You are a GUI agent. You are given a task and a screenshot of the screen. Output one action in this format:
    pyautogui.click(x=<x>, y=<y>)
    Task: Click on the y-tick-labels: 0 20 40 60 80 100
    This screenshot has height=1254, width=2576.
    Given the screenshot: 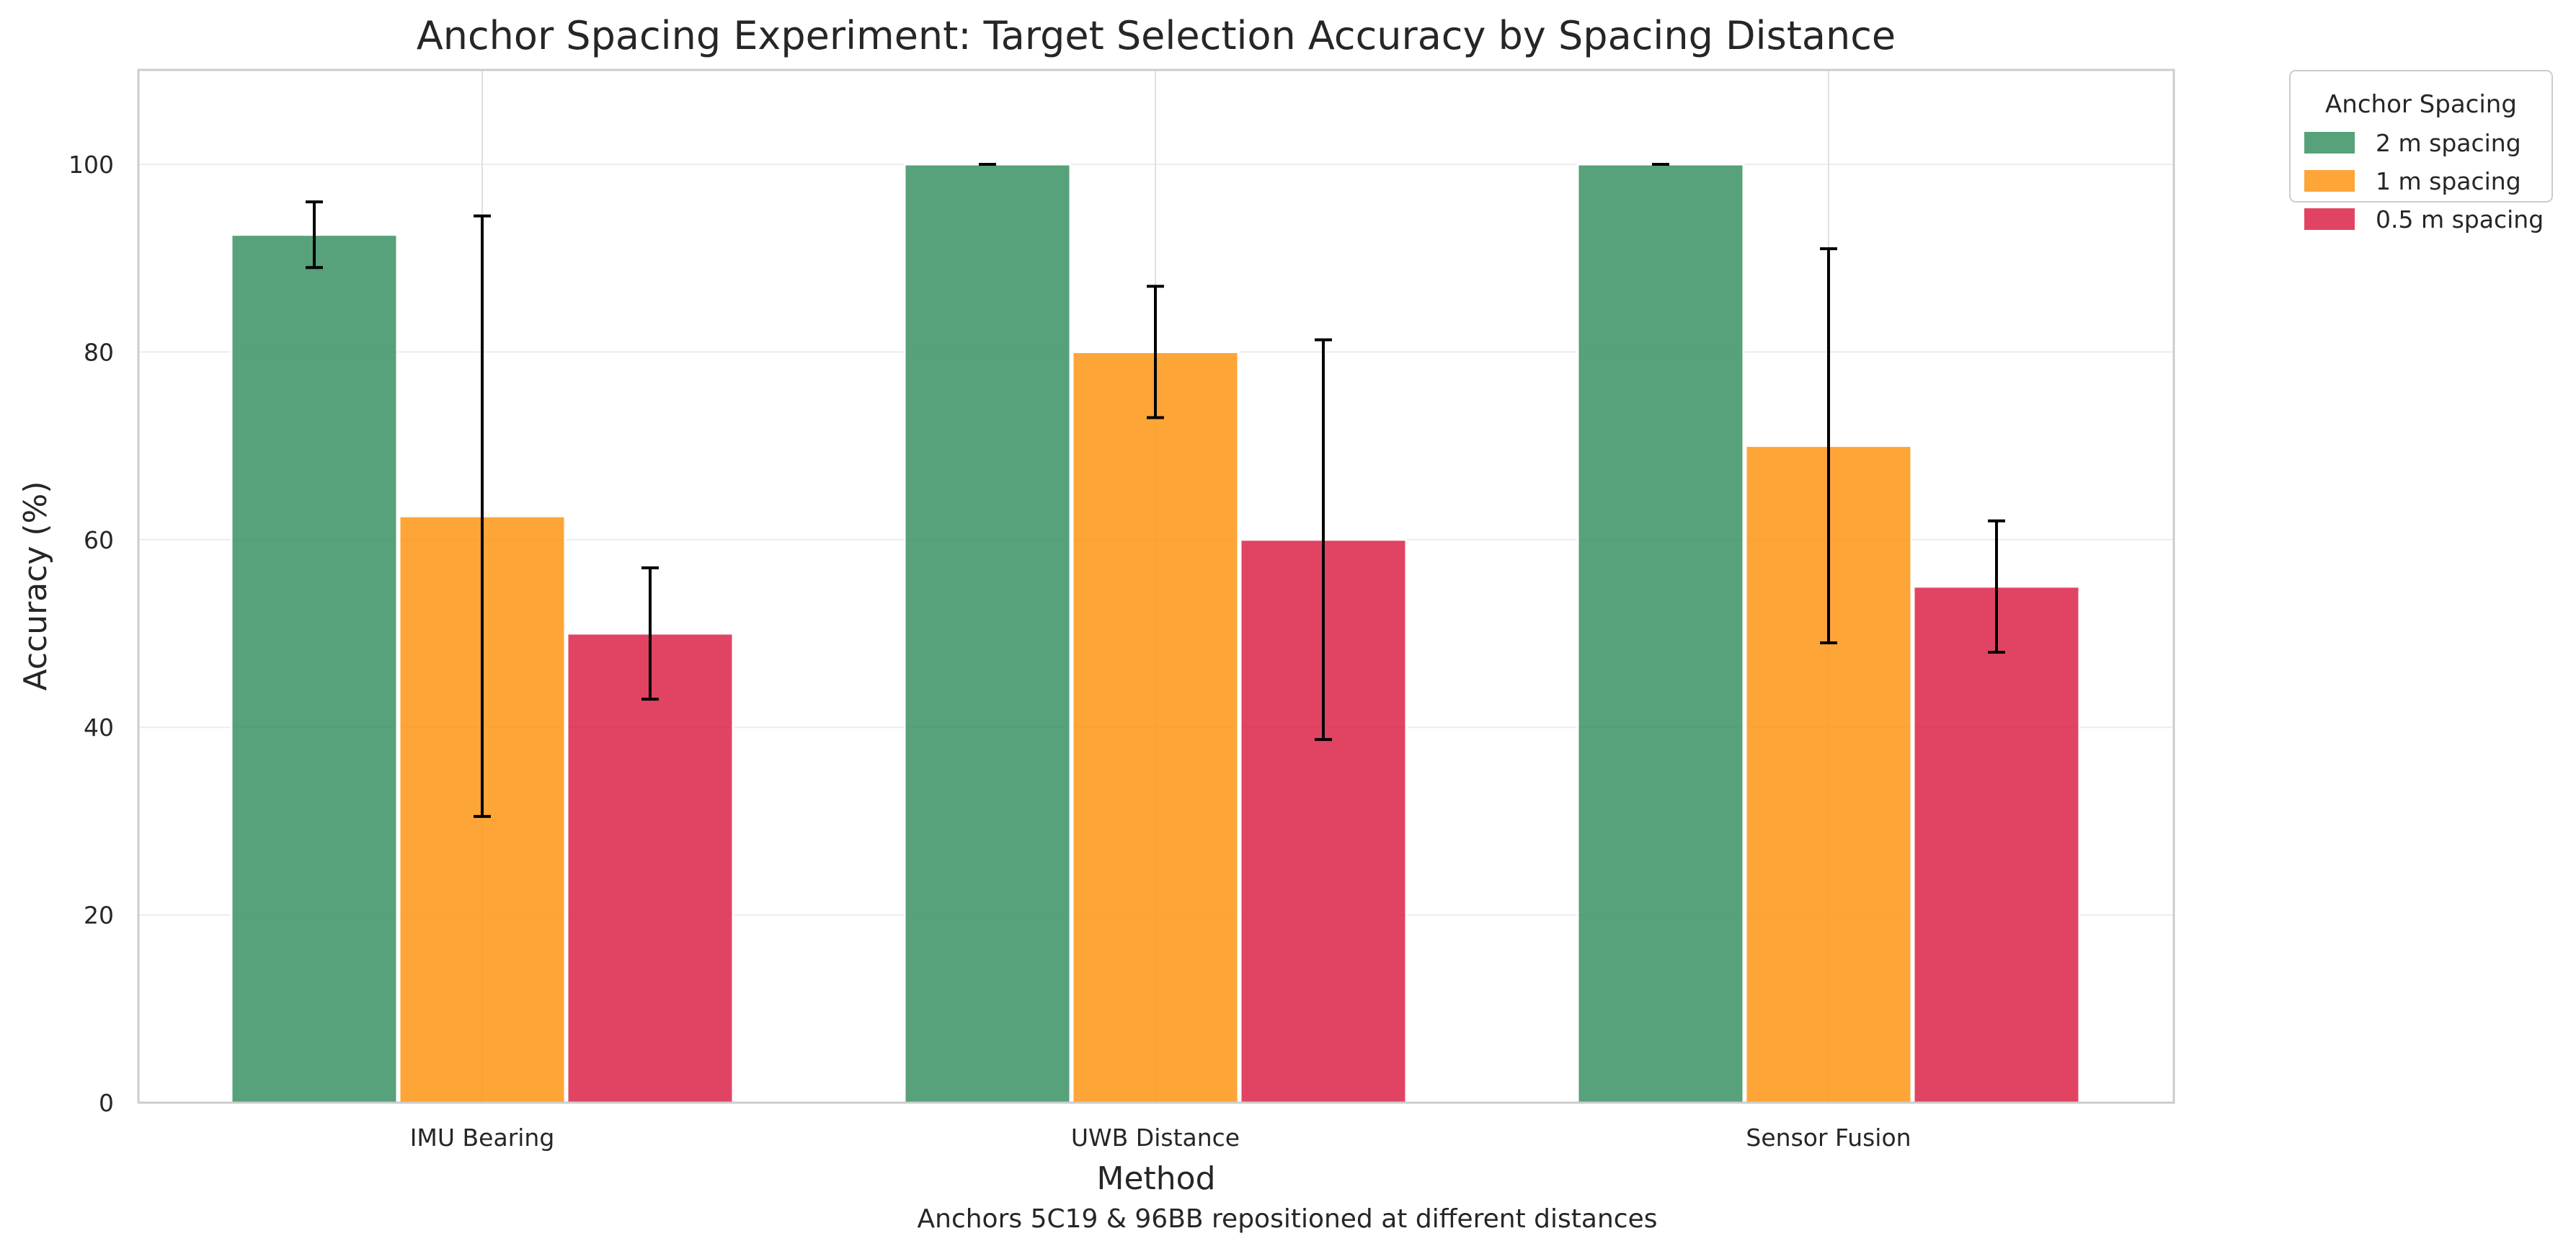 What is the action you would take?
    pyautogui.click(x=91, y=634)
    